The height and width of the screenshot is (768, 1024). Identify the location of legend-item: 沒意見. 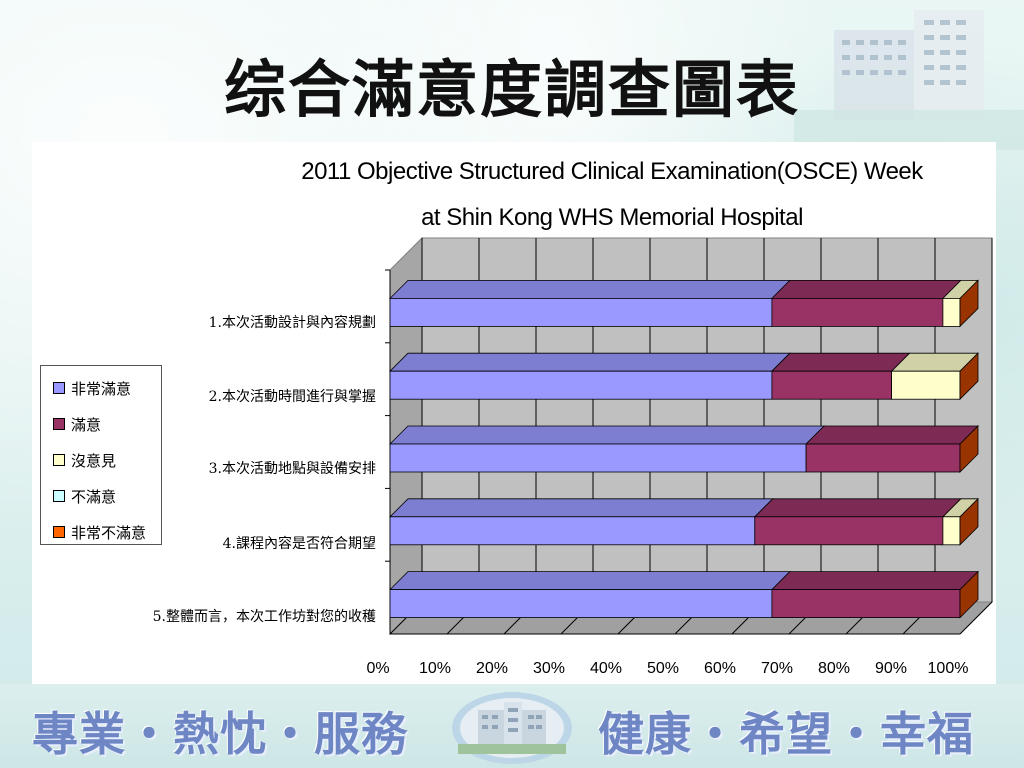
(84, 460).